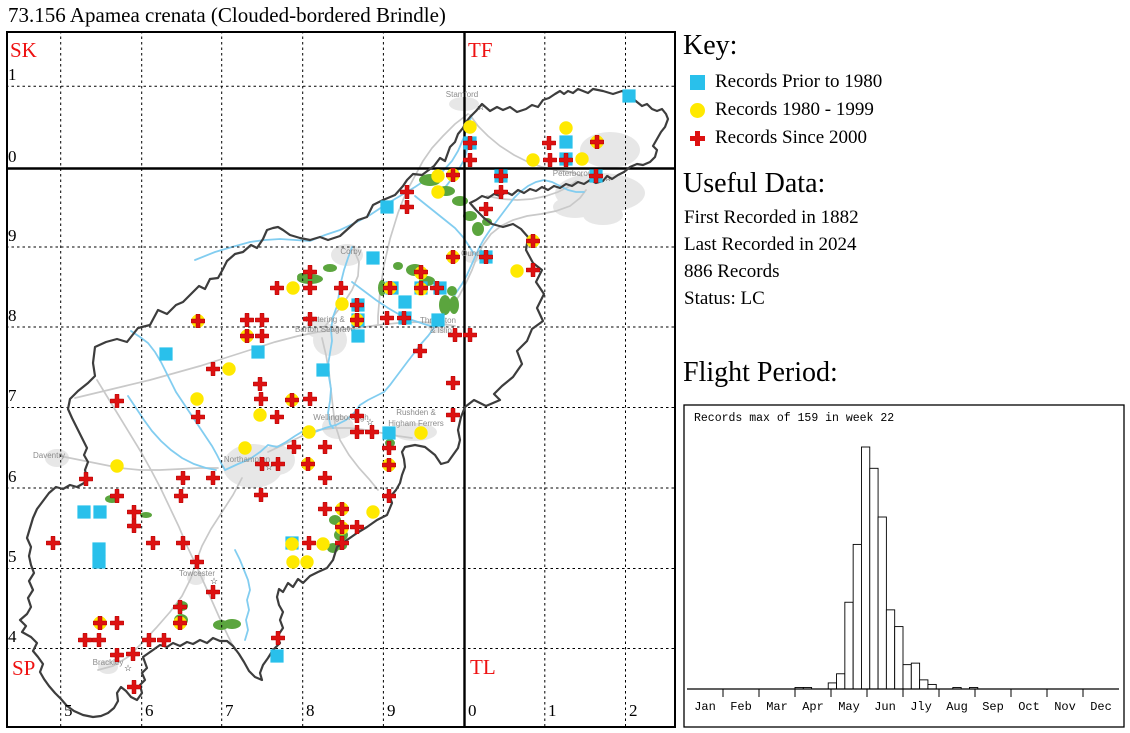 The height and width of the screenshot is (733, 1130). I want to click on town-label: Higham Ferrers, so click(416, 423).